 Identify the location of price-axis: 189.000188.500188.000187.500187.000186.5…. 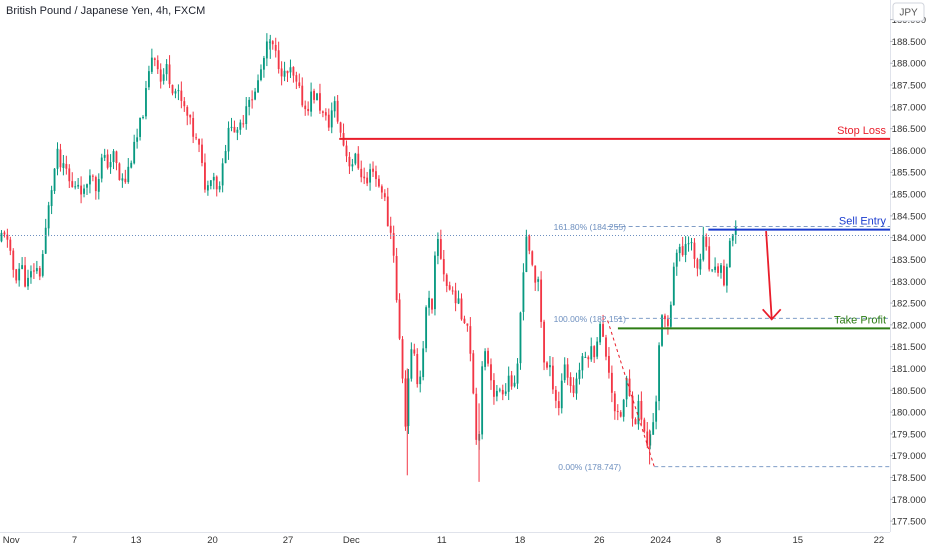
(911, 275).